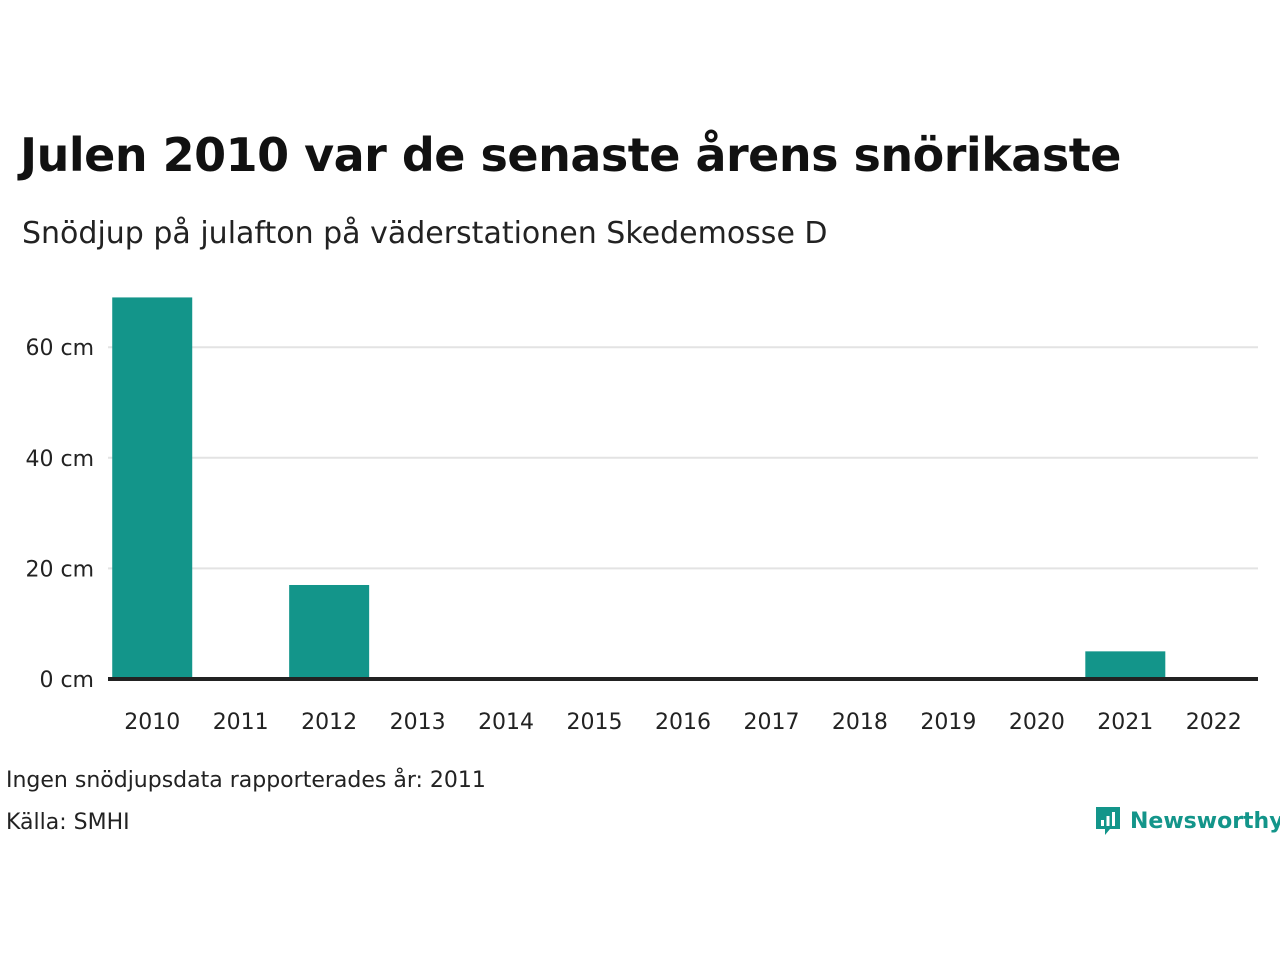 The image size is (1280, 960). I want to click on brand-logo: Newsworthy, so click(1187, 821).